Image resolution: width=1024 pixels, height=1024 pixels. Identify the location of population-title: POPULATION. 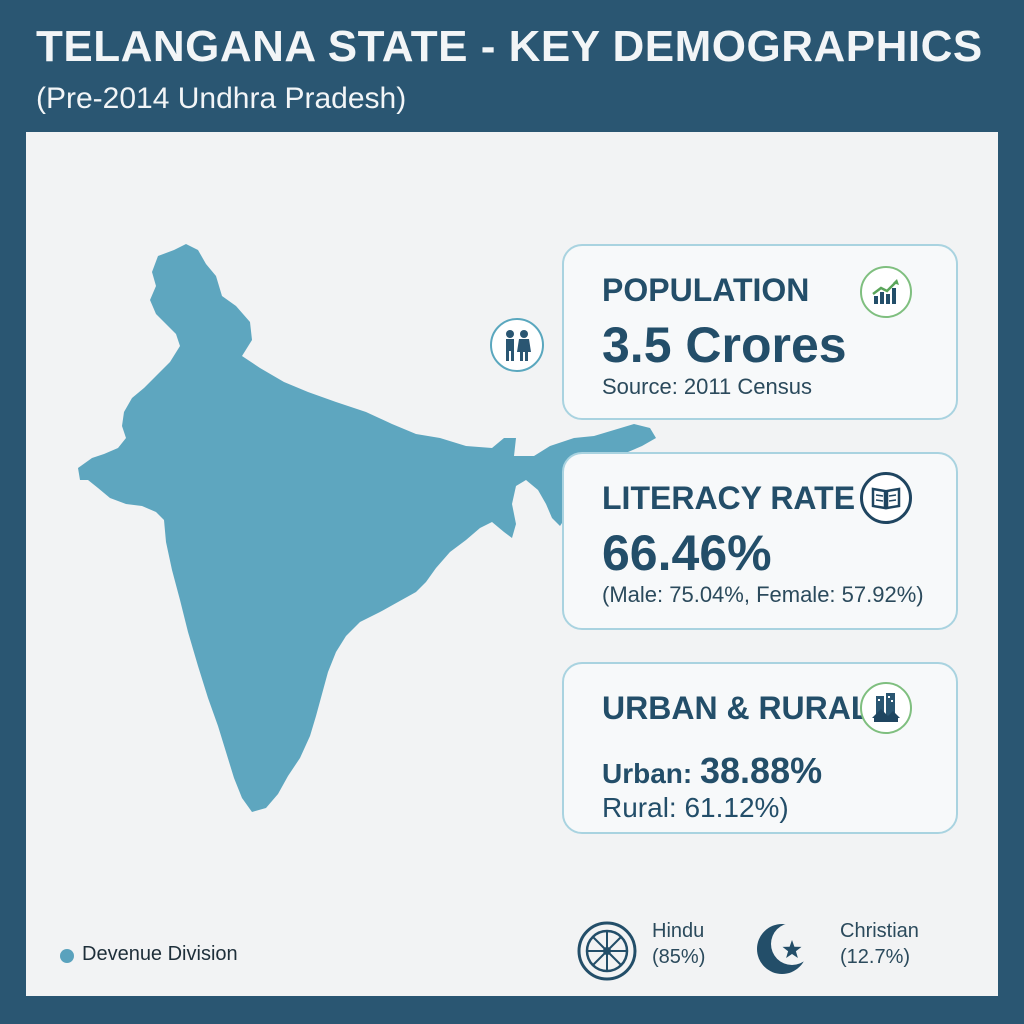
(706, 290).